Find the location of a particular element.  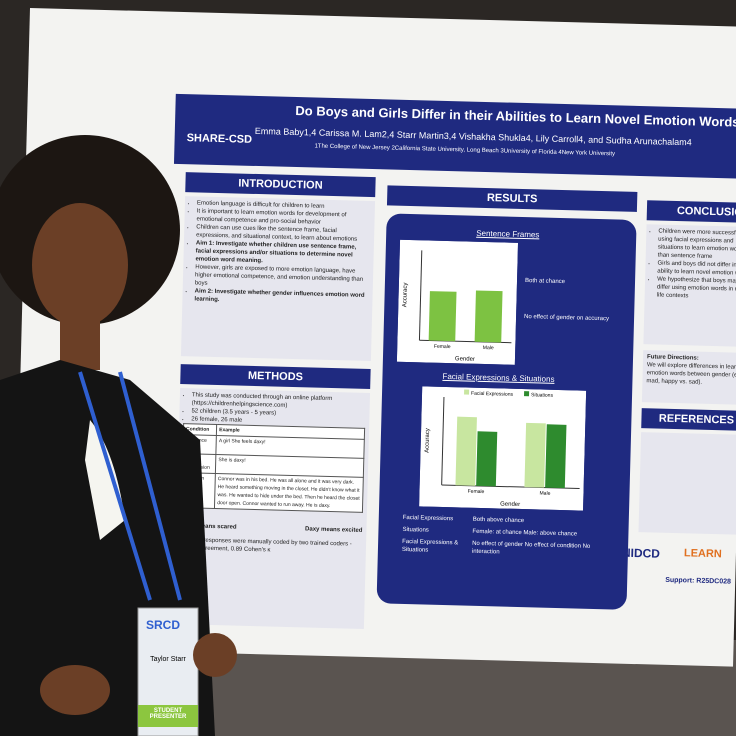

legend-label: Situations is located at coordinates (542, 395).